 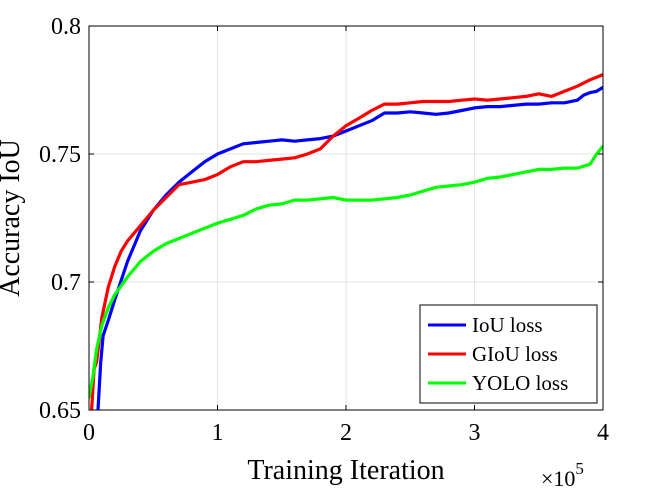 I want to click on x-multiplier-base: ×10, so click(x=558, y=478).